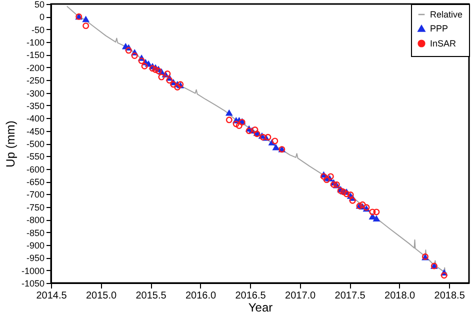 The width and height of the screenshot is (474, 313). Describe the element at coordinates (35, 182) in the screenshot. I see `y-tick-label: -650` at that location.